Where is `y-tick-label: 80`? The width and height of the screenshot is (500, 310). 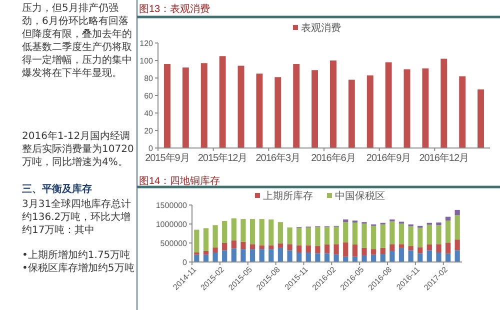
y-tick-label: 80 is located at coordinates (149, 78).